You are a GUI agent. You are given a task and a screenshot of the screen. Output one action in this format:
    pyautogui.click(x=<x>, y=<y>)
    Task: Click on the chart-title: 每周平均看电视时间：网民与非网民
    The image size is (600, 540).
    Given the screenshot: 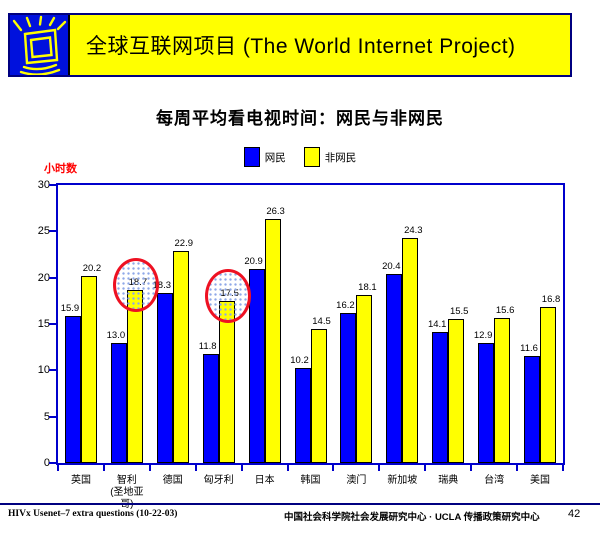 What is the action you would take?
    pyautogui.click(x=300, y=118)
    